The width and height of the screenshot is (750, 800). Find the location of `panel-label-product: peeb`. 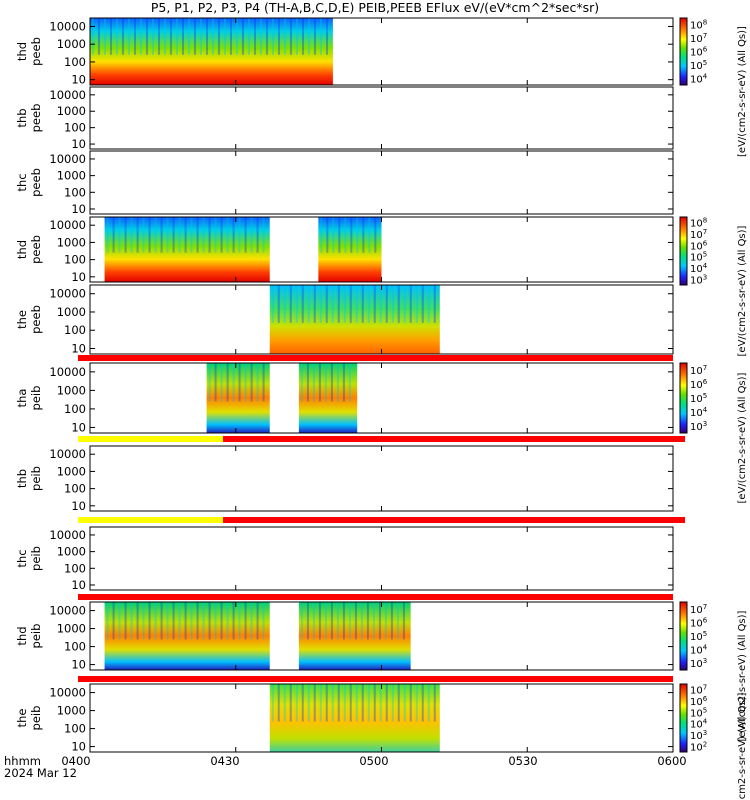

panel-label-product: peeb is located at coordinates (36, 182).